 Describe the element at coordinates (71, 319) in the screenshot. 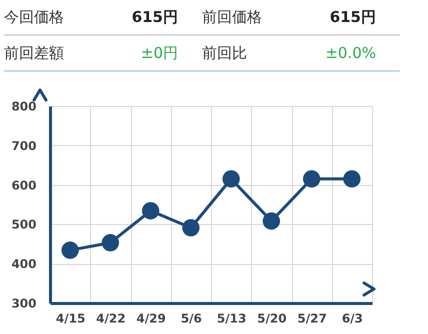

I see `x-tick-label: 4/15` at that location.